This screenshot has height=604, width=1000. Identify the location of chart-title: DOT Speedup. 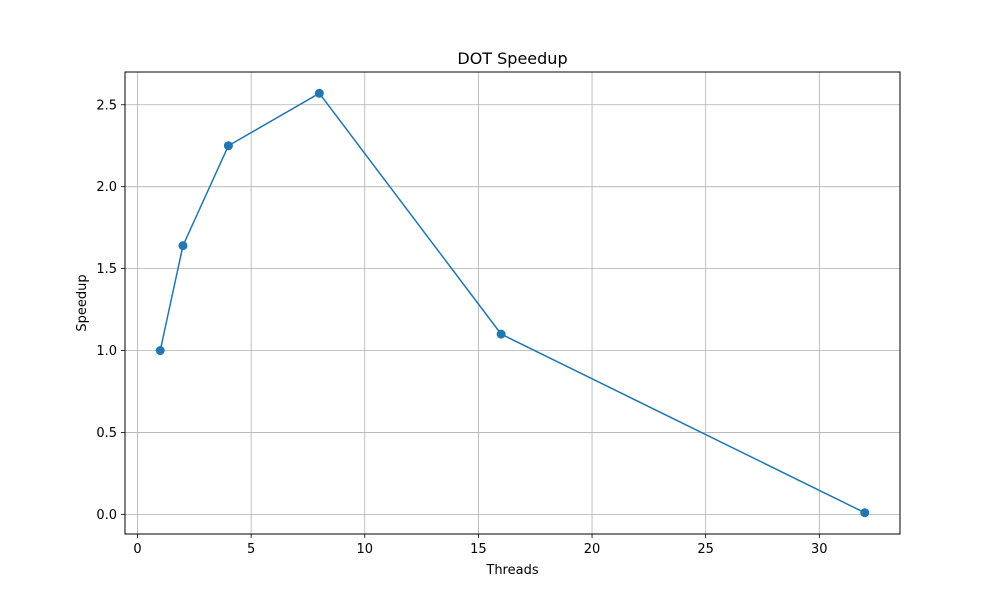
(512, 58).